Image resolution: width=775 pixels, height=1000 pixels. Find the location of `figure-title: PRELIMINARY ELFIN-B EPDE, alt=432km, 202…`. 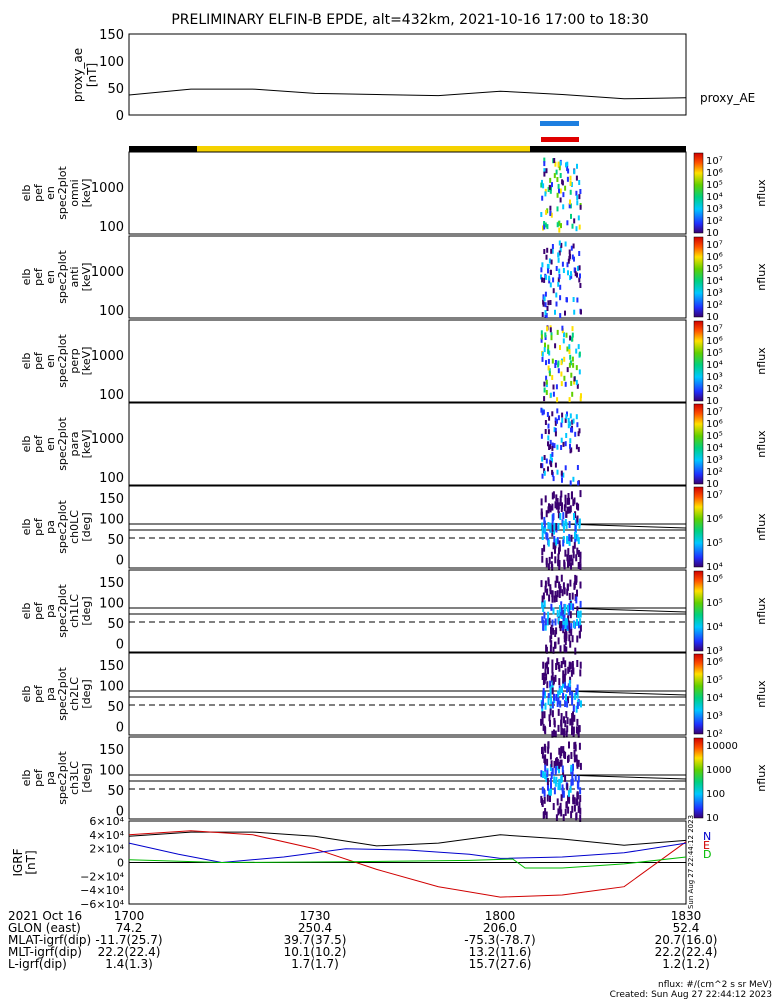

figure-title: PRELIMINARY ELFIN-B EPDE, alt=432km, 202… is located at coordinates (409, 20).